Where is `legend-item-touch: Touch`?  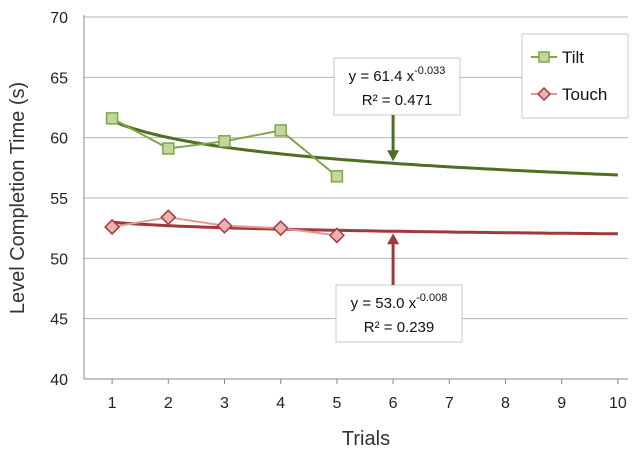
legend-item-touch: Touch is located at coordinates (569, 94).